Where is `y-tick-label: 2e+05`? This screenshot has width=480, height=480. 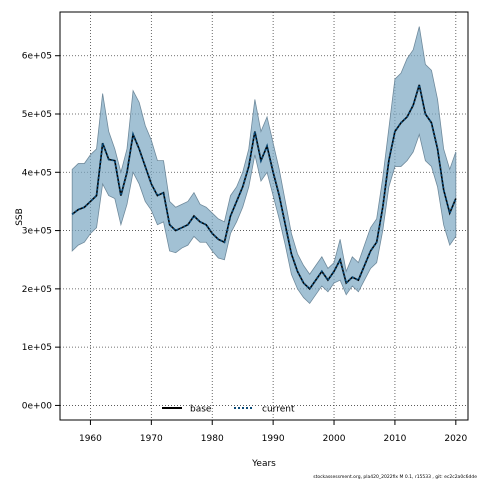 y-tick-label: 2e+05 is located at coordinates (37, 290).